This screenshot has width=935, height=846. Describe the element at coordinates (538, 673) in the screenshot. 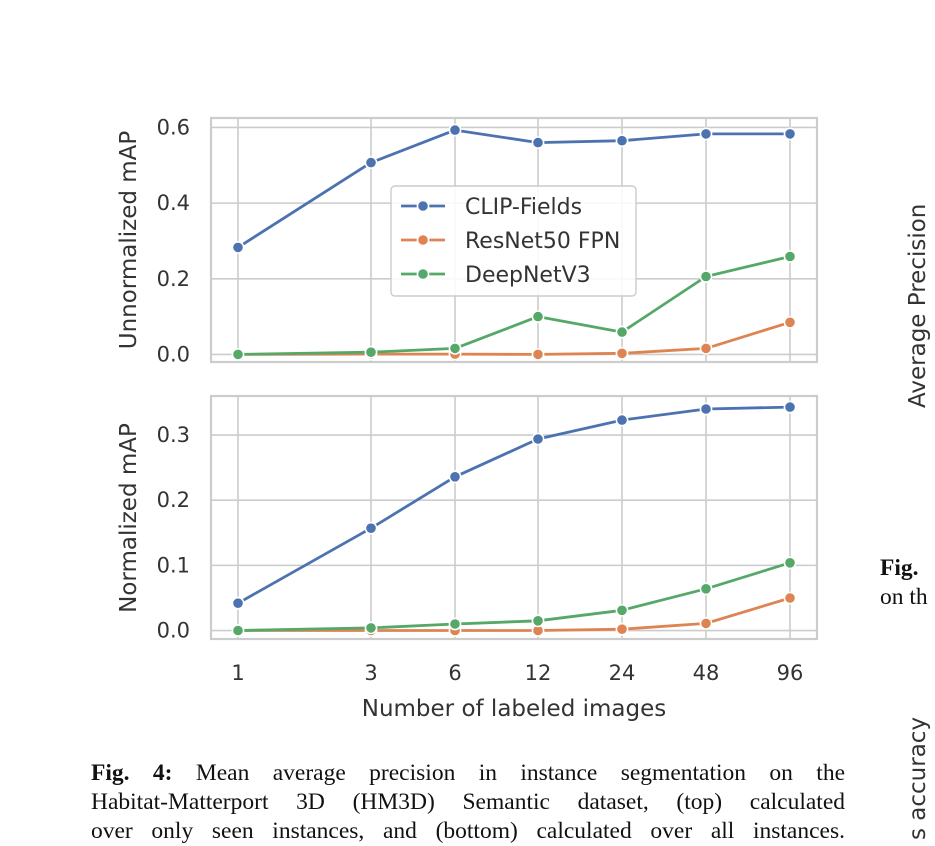

I see `x-tick-label-12: 12` at that location.